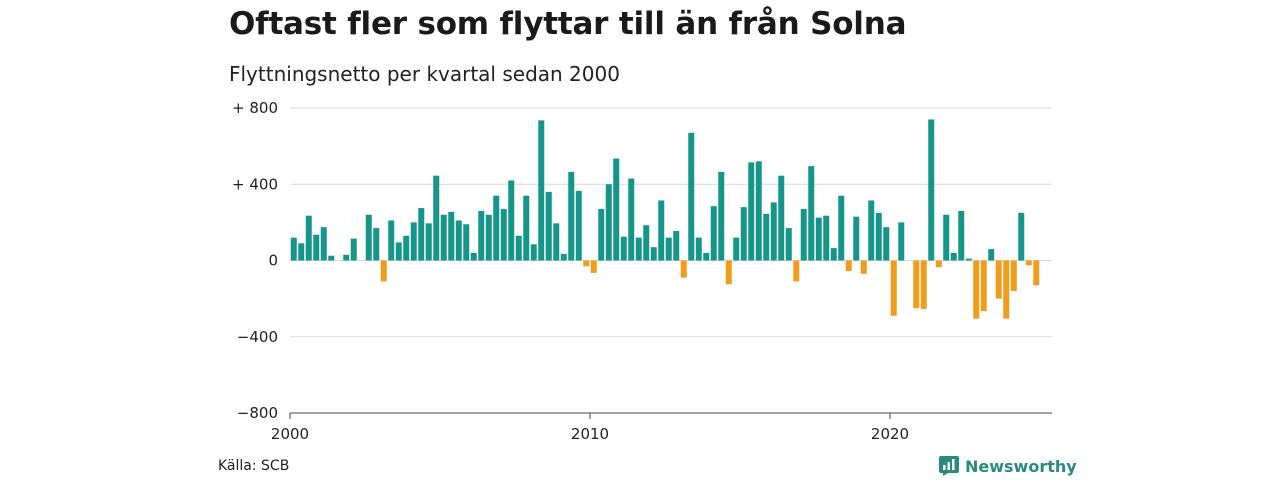  I want to click on brand-name: Newsworthy, so click(1021, 466).